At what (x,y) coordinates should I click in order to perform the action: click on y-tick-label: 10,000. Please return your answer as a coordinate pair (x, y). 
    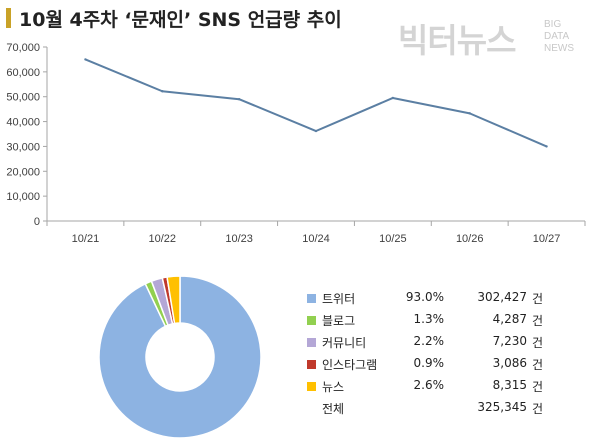
    Looking at the image, I should click on (23, 197).